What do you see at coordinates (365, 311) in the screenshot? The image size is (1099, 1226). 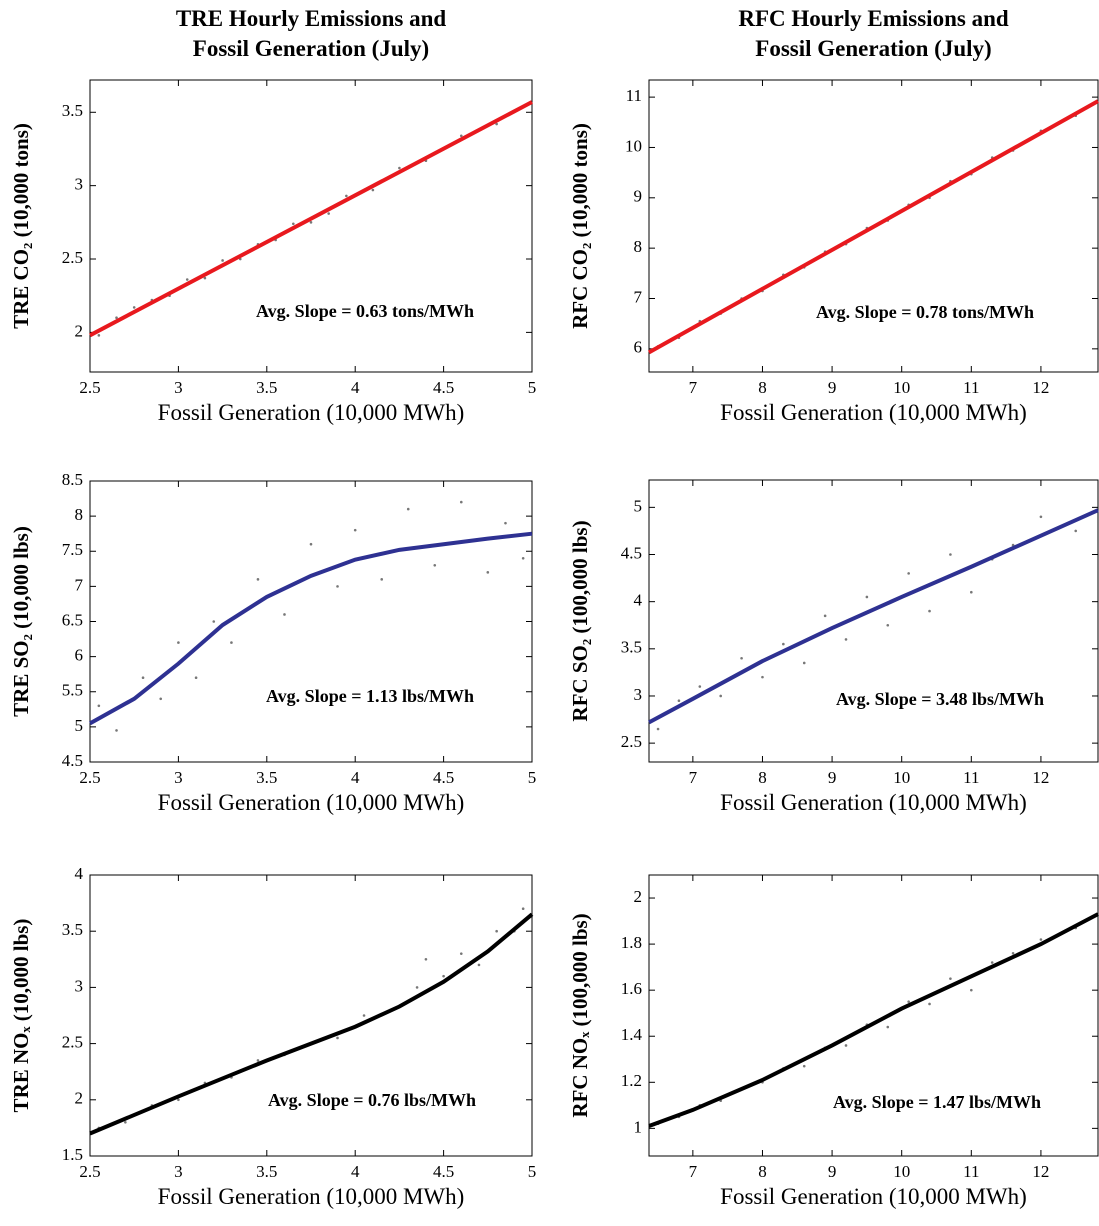 I see `slope-annotation: Avg. Slope = 0.63 tons/MWh` at bounding box center [365, 311].